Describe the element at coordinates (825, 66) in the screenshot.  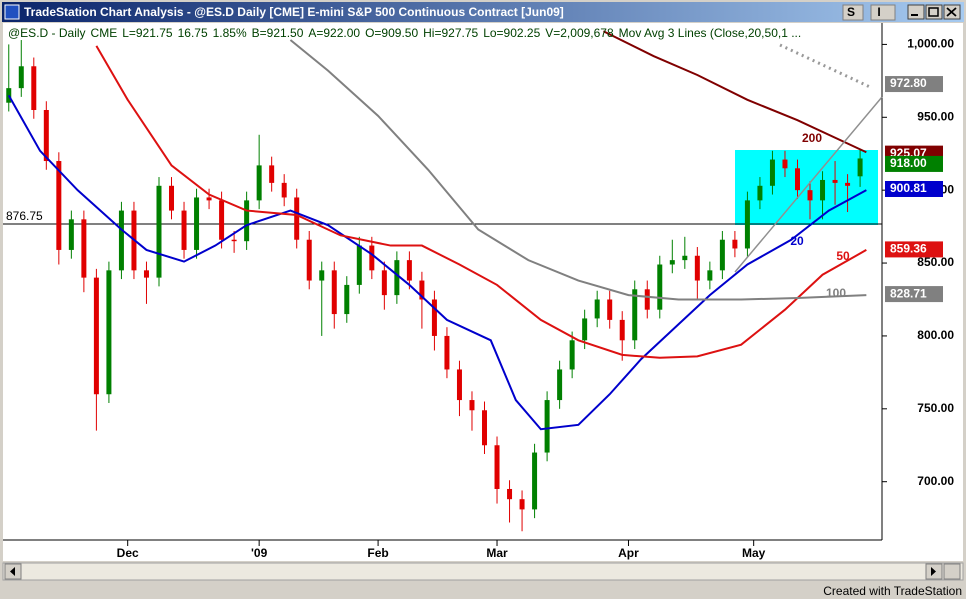
I see `projection-line` at that location.